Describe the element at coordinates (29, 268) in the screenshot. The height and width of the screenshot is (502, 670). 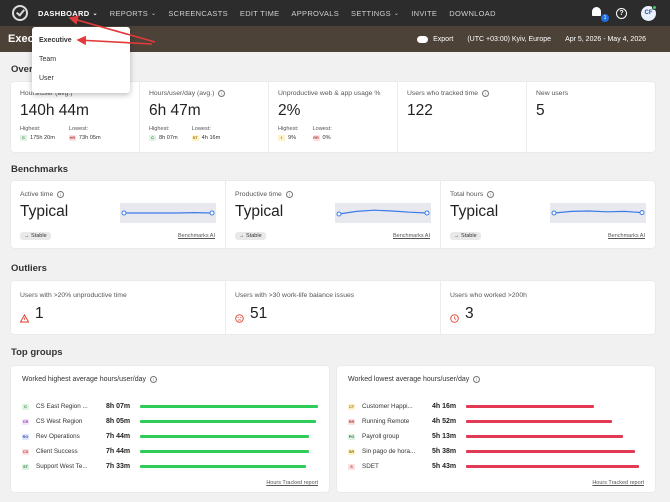
I see `outliers-section-title: Outliers` at that location.